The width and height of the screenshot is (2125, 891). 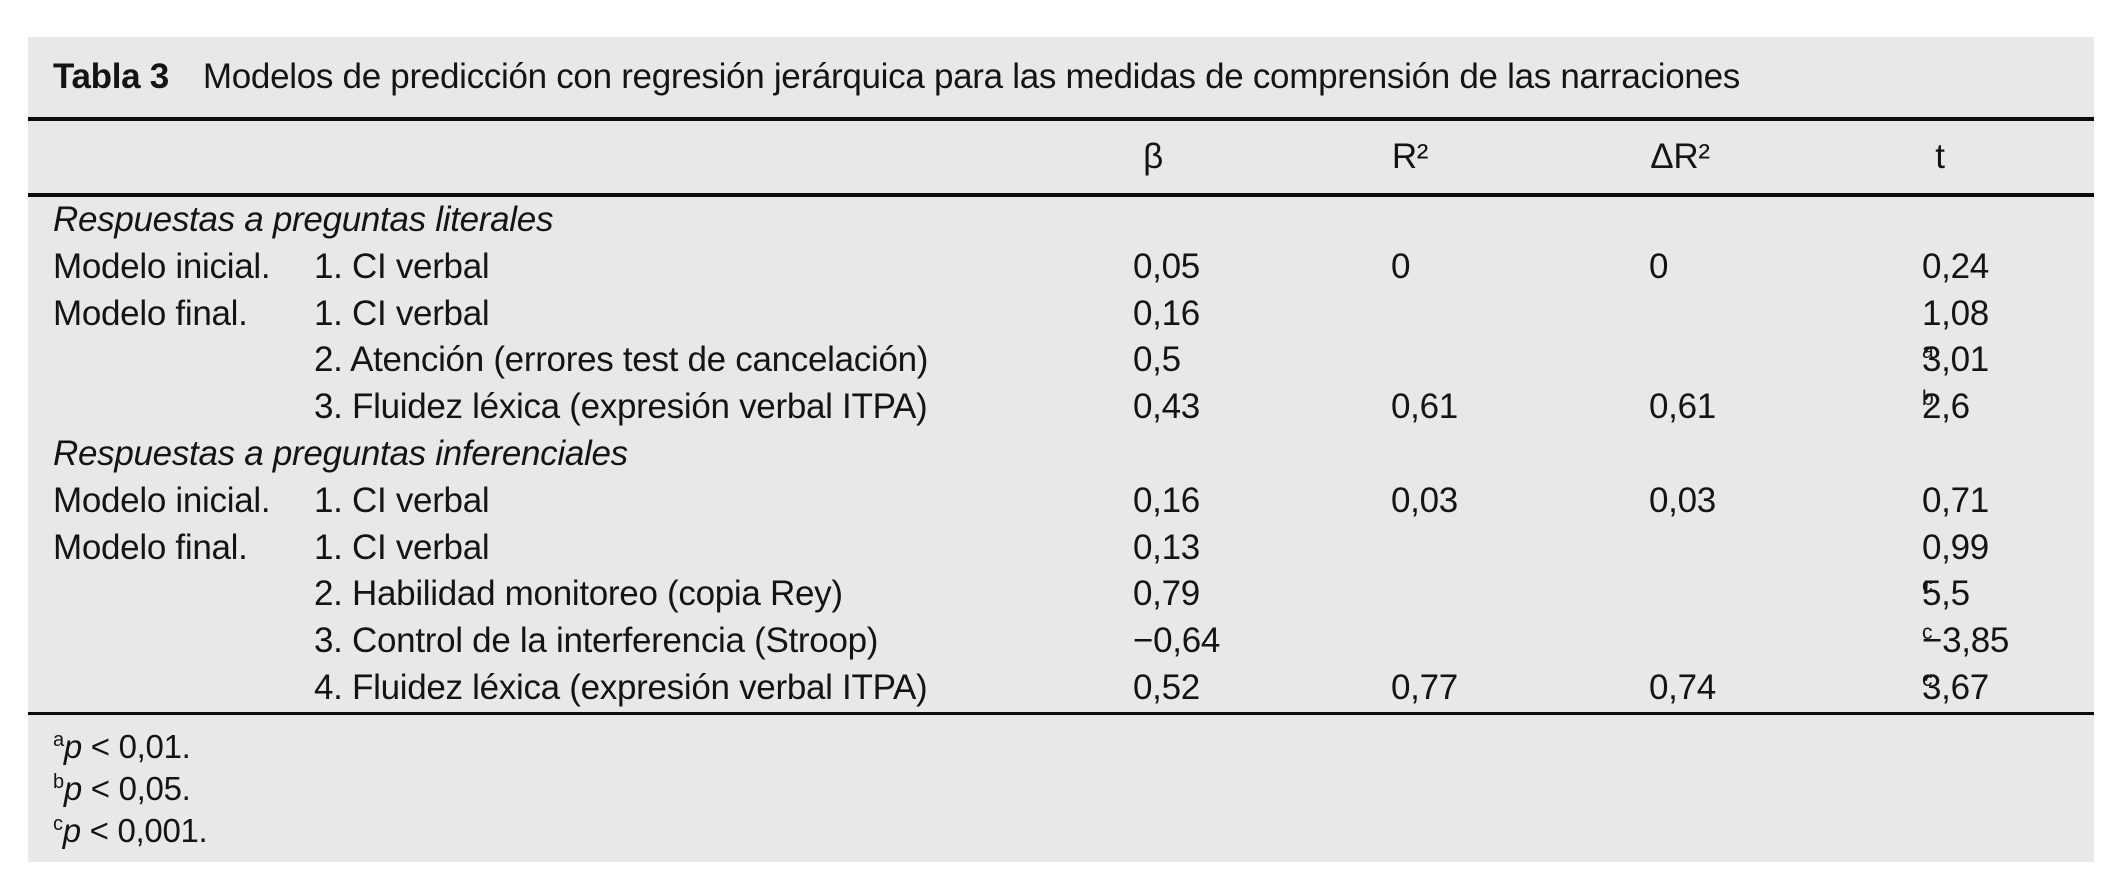 What do you see at coordinates (136, 746) in the screenshot?
I see `footnote-text: < 0,01.` at bounding box center [136, 746].